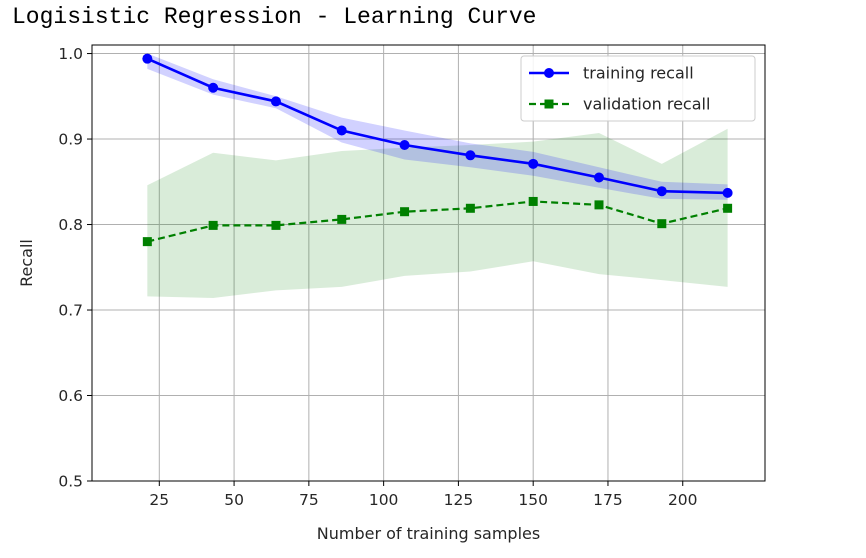 The width and height of the screenshot is (866, 558). What do you see at coordinates (638, 73) in the screenshot?
I see `legend-training-label: training recall` at bounding box center [638, 73].